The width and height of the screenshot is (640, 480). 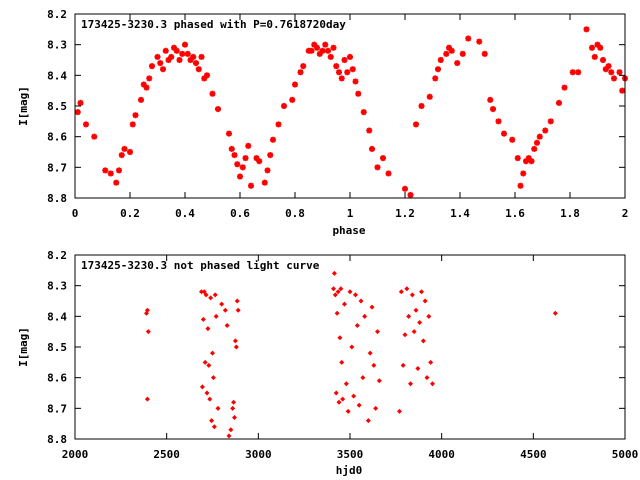 I want to click on unphased-x-tick-label: 3500, so click(x=350, y=454).